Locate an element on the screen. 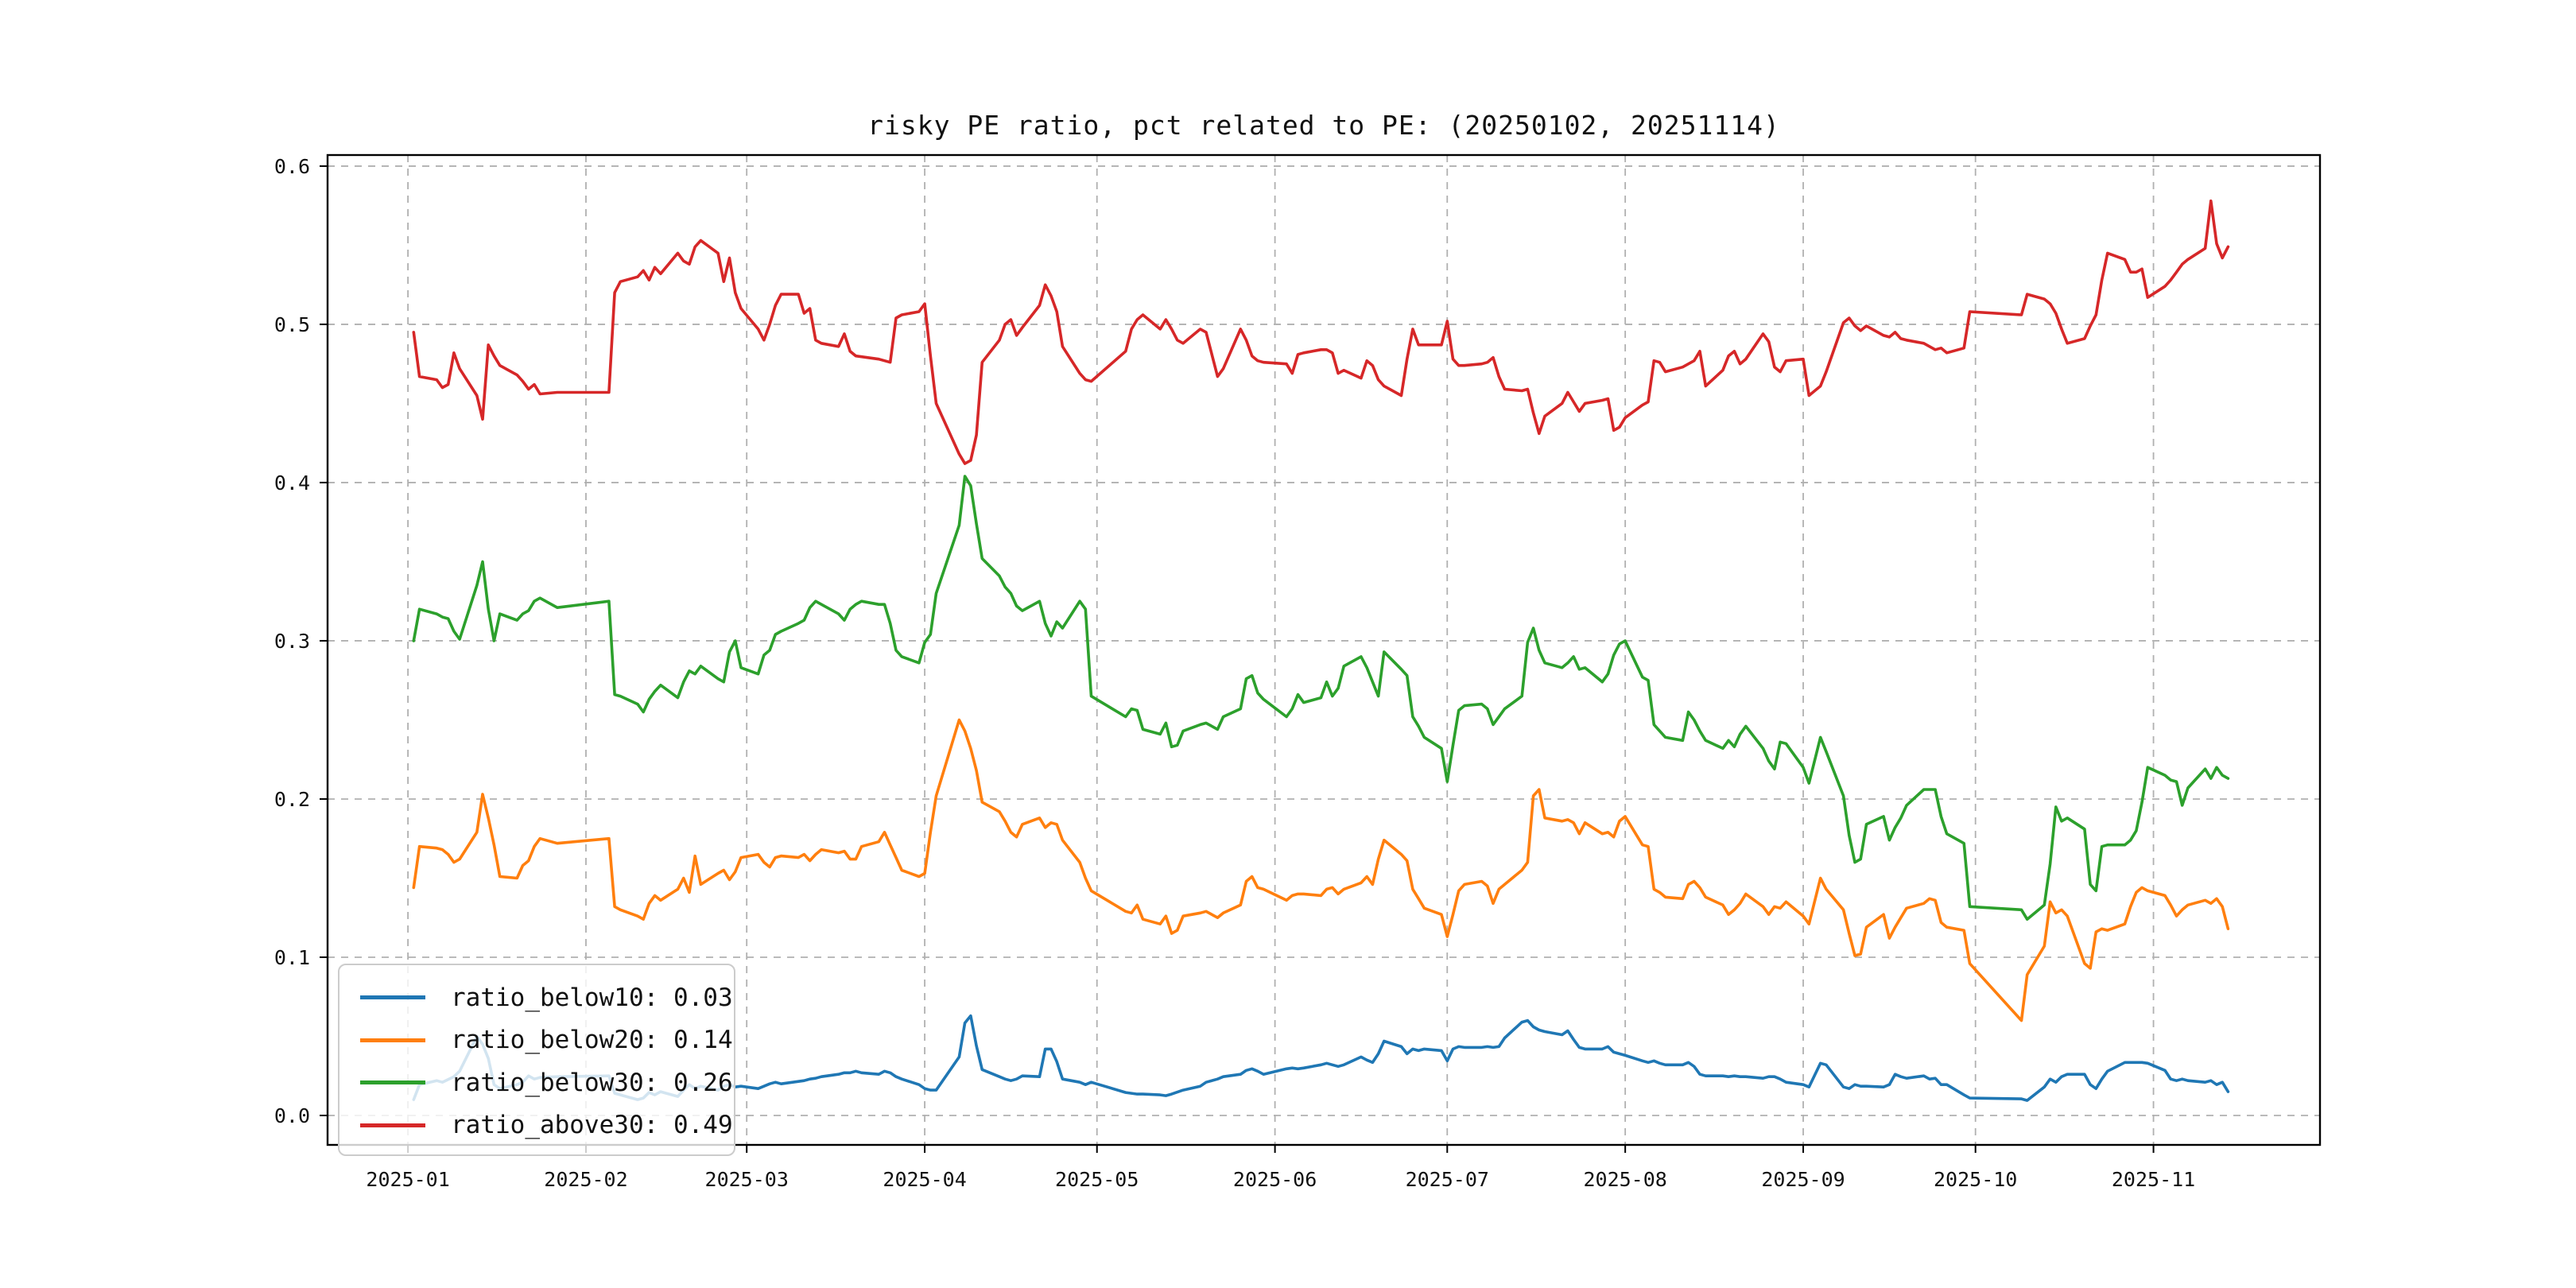 Image resolution: width=2576 pixels, height=1288 pixels. legend-label: ratio_below20: 0.14 is located at coordinates (592, 1041).